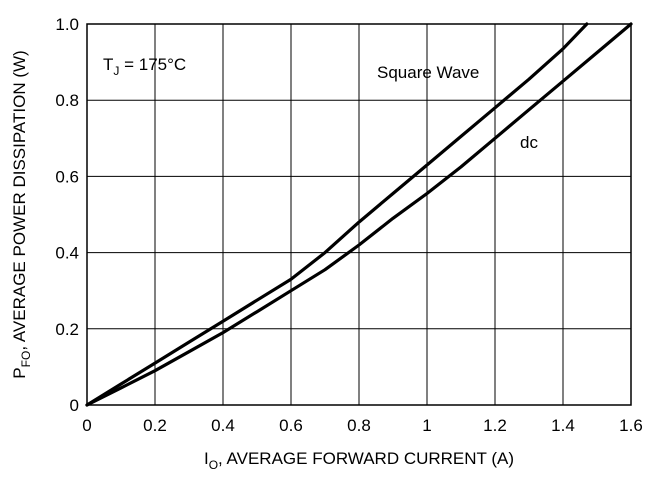 The height and width of the screenshot is (479, 655). Describe the element at coordinates (359, 460) in the screenshot. I see `x-axis-label: IO, AVERAGE FORWARD CURRENT (A)` at that location.